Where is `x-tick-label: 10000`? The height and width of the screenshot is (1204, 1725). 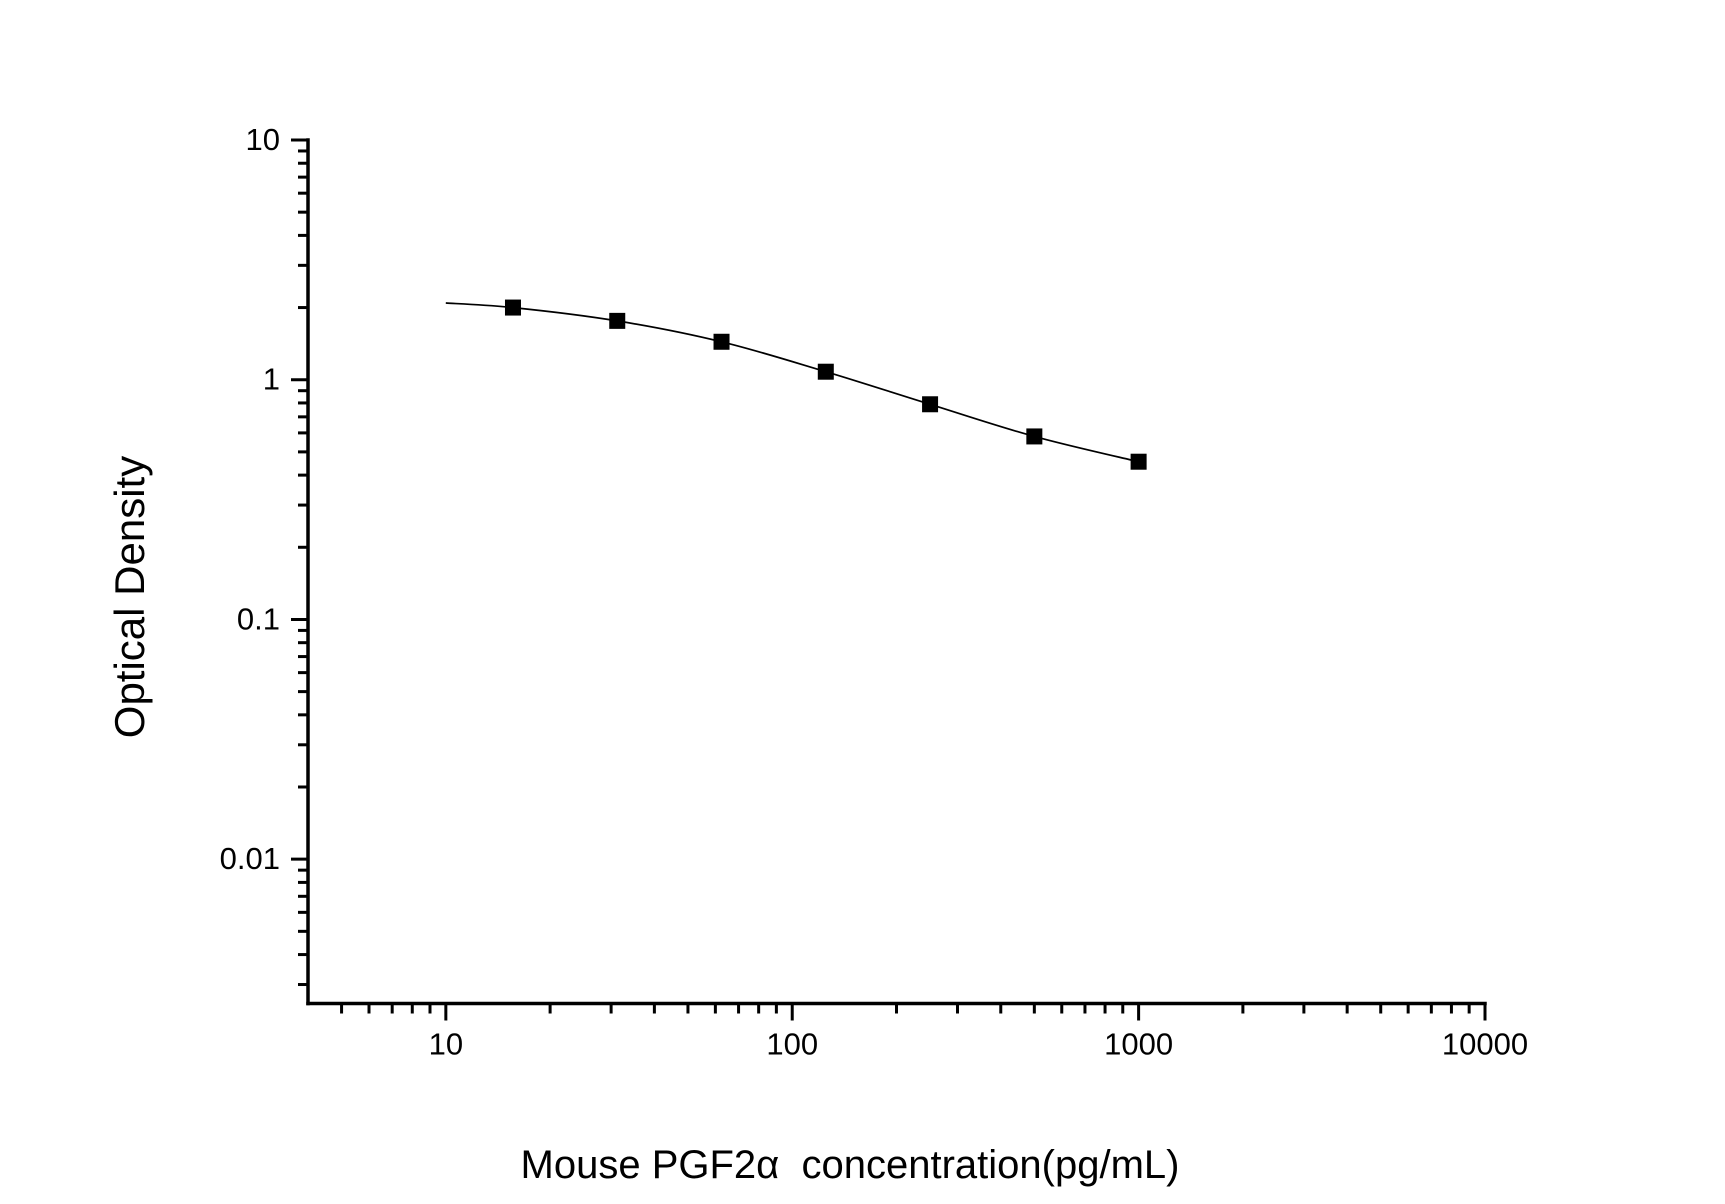
x-tick-label: 10000 is located at coordinates (1485, 1044).